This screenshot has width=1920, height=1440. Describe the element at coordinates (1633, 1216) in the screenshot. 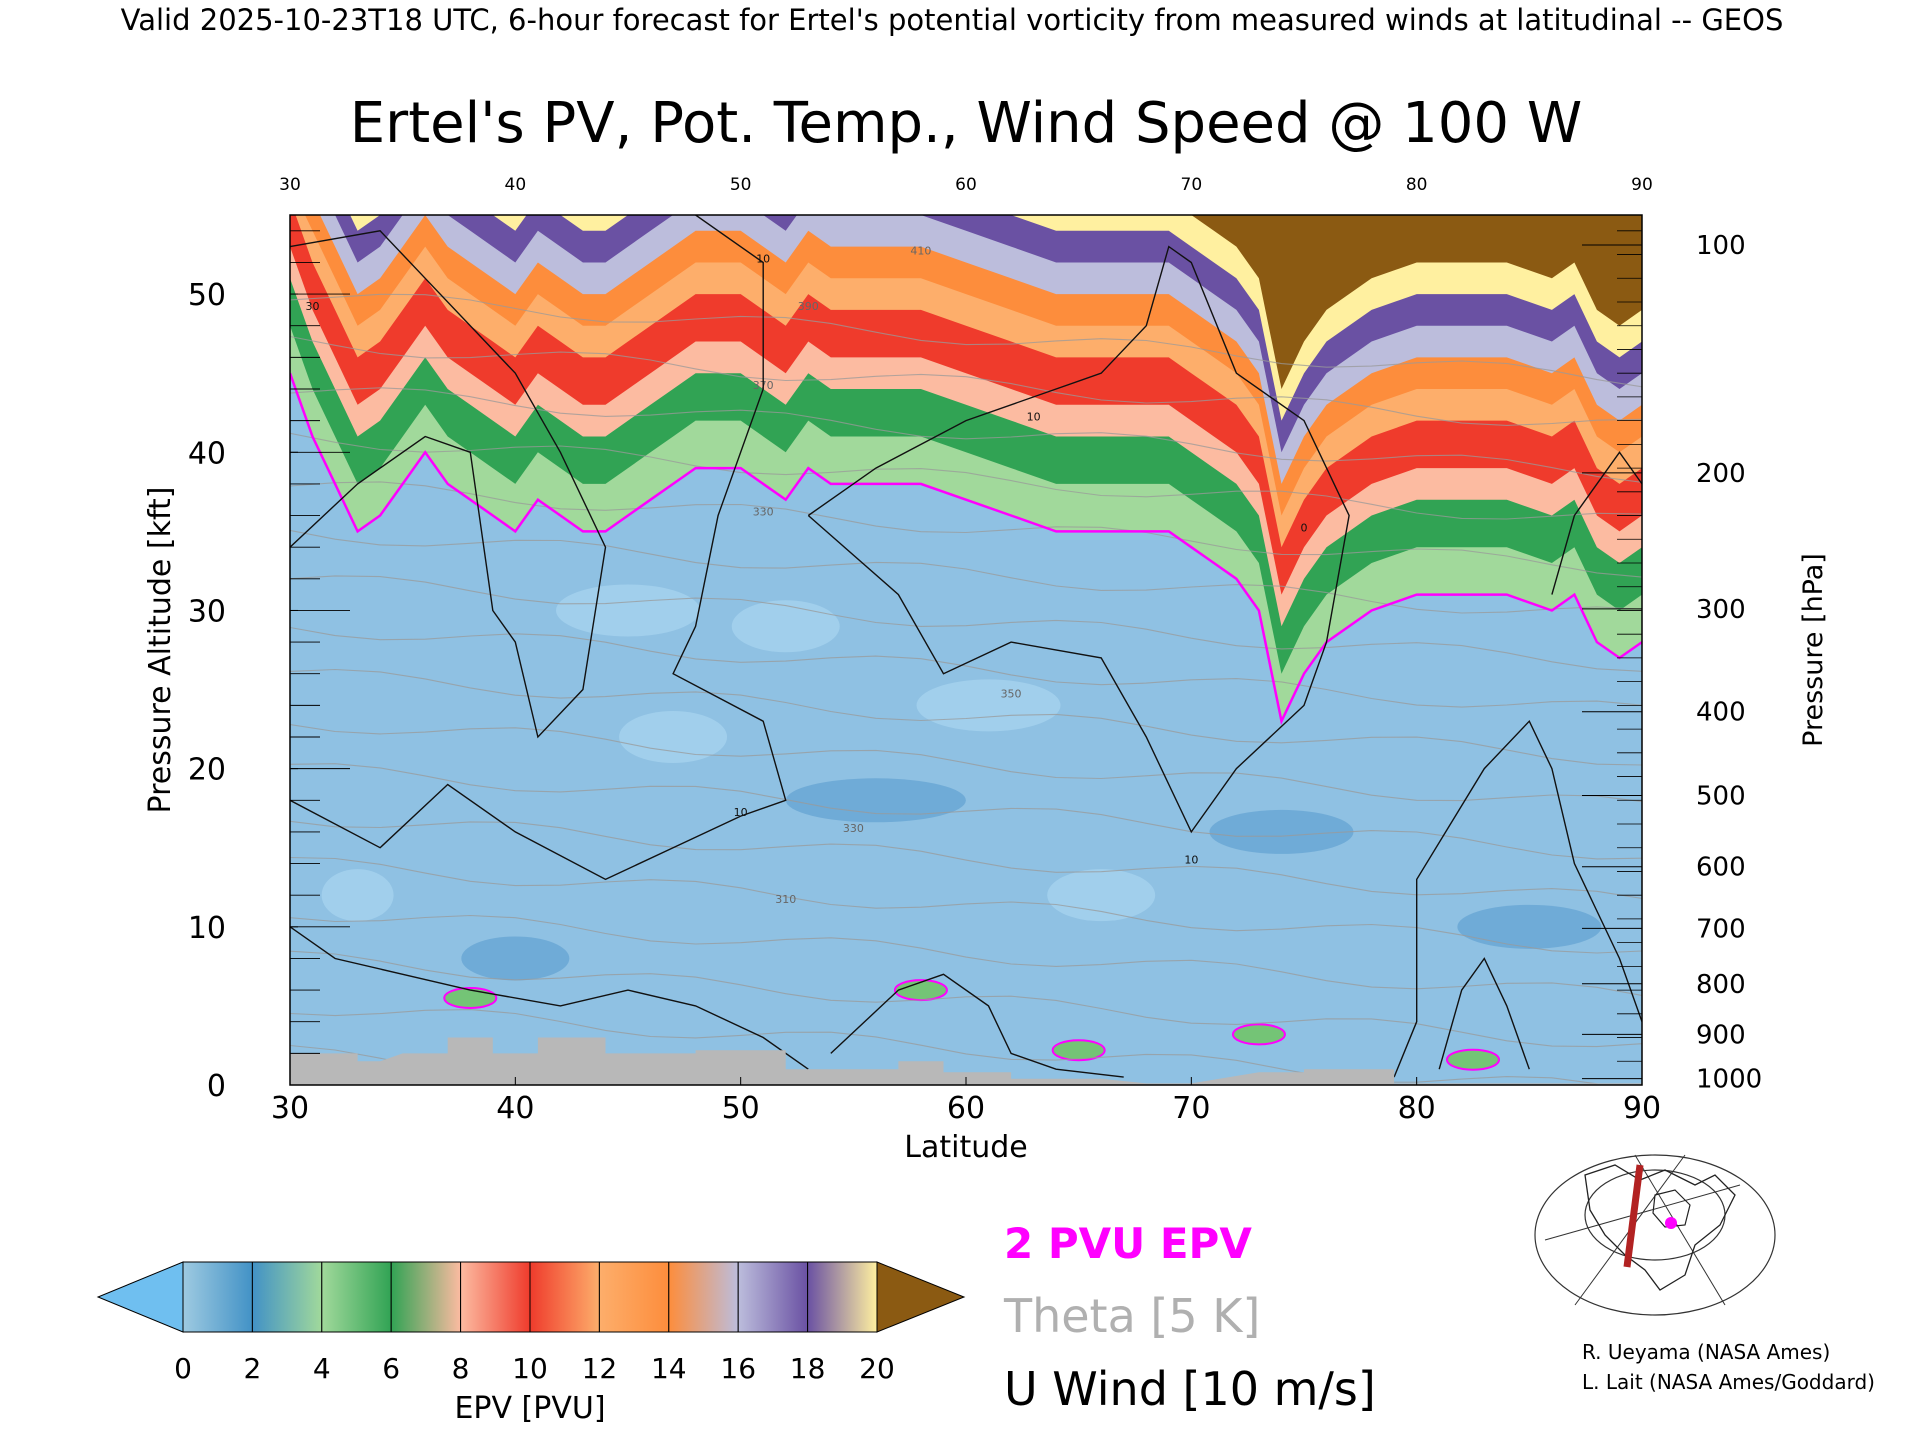

I see `cross-section-line` at that location.